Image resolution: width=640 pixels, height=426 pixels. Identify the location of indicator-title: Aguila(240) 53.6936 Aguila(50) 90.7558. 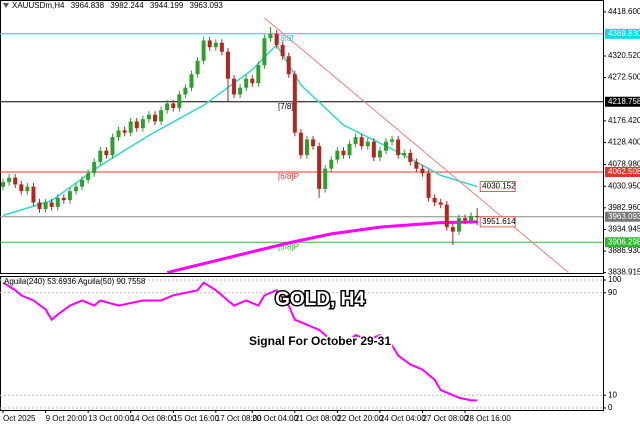
(75, 281).